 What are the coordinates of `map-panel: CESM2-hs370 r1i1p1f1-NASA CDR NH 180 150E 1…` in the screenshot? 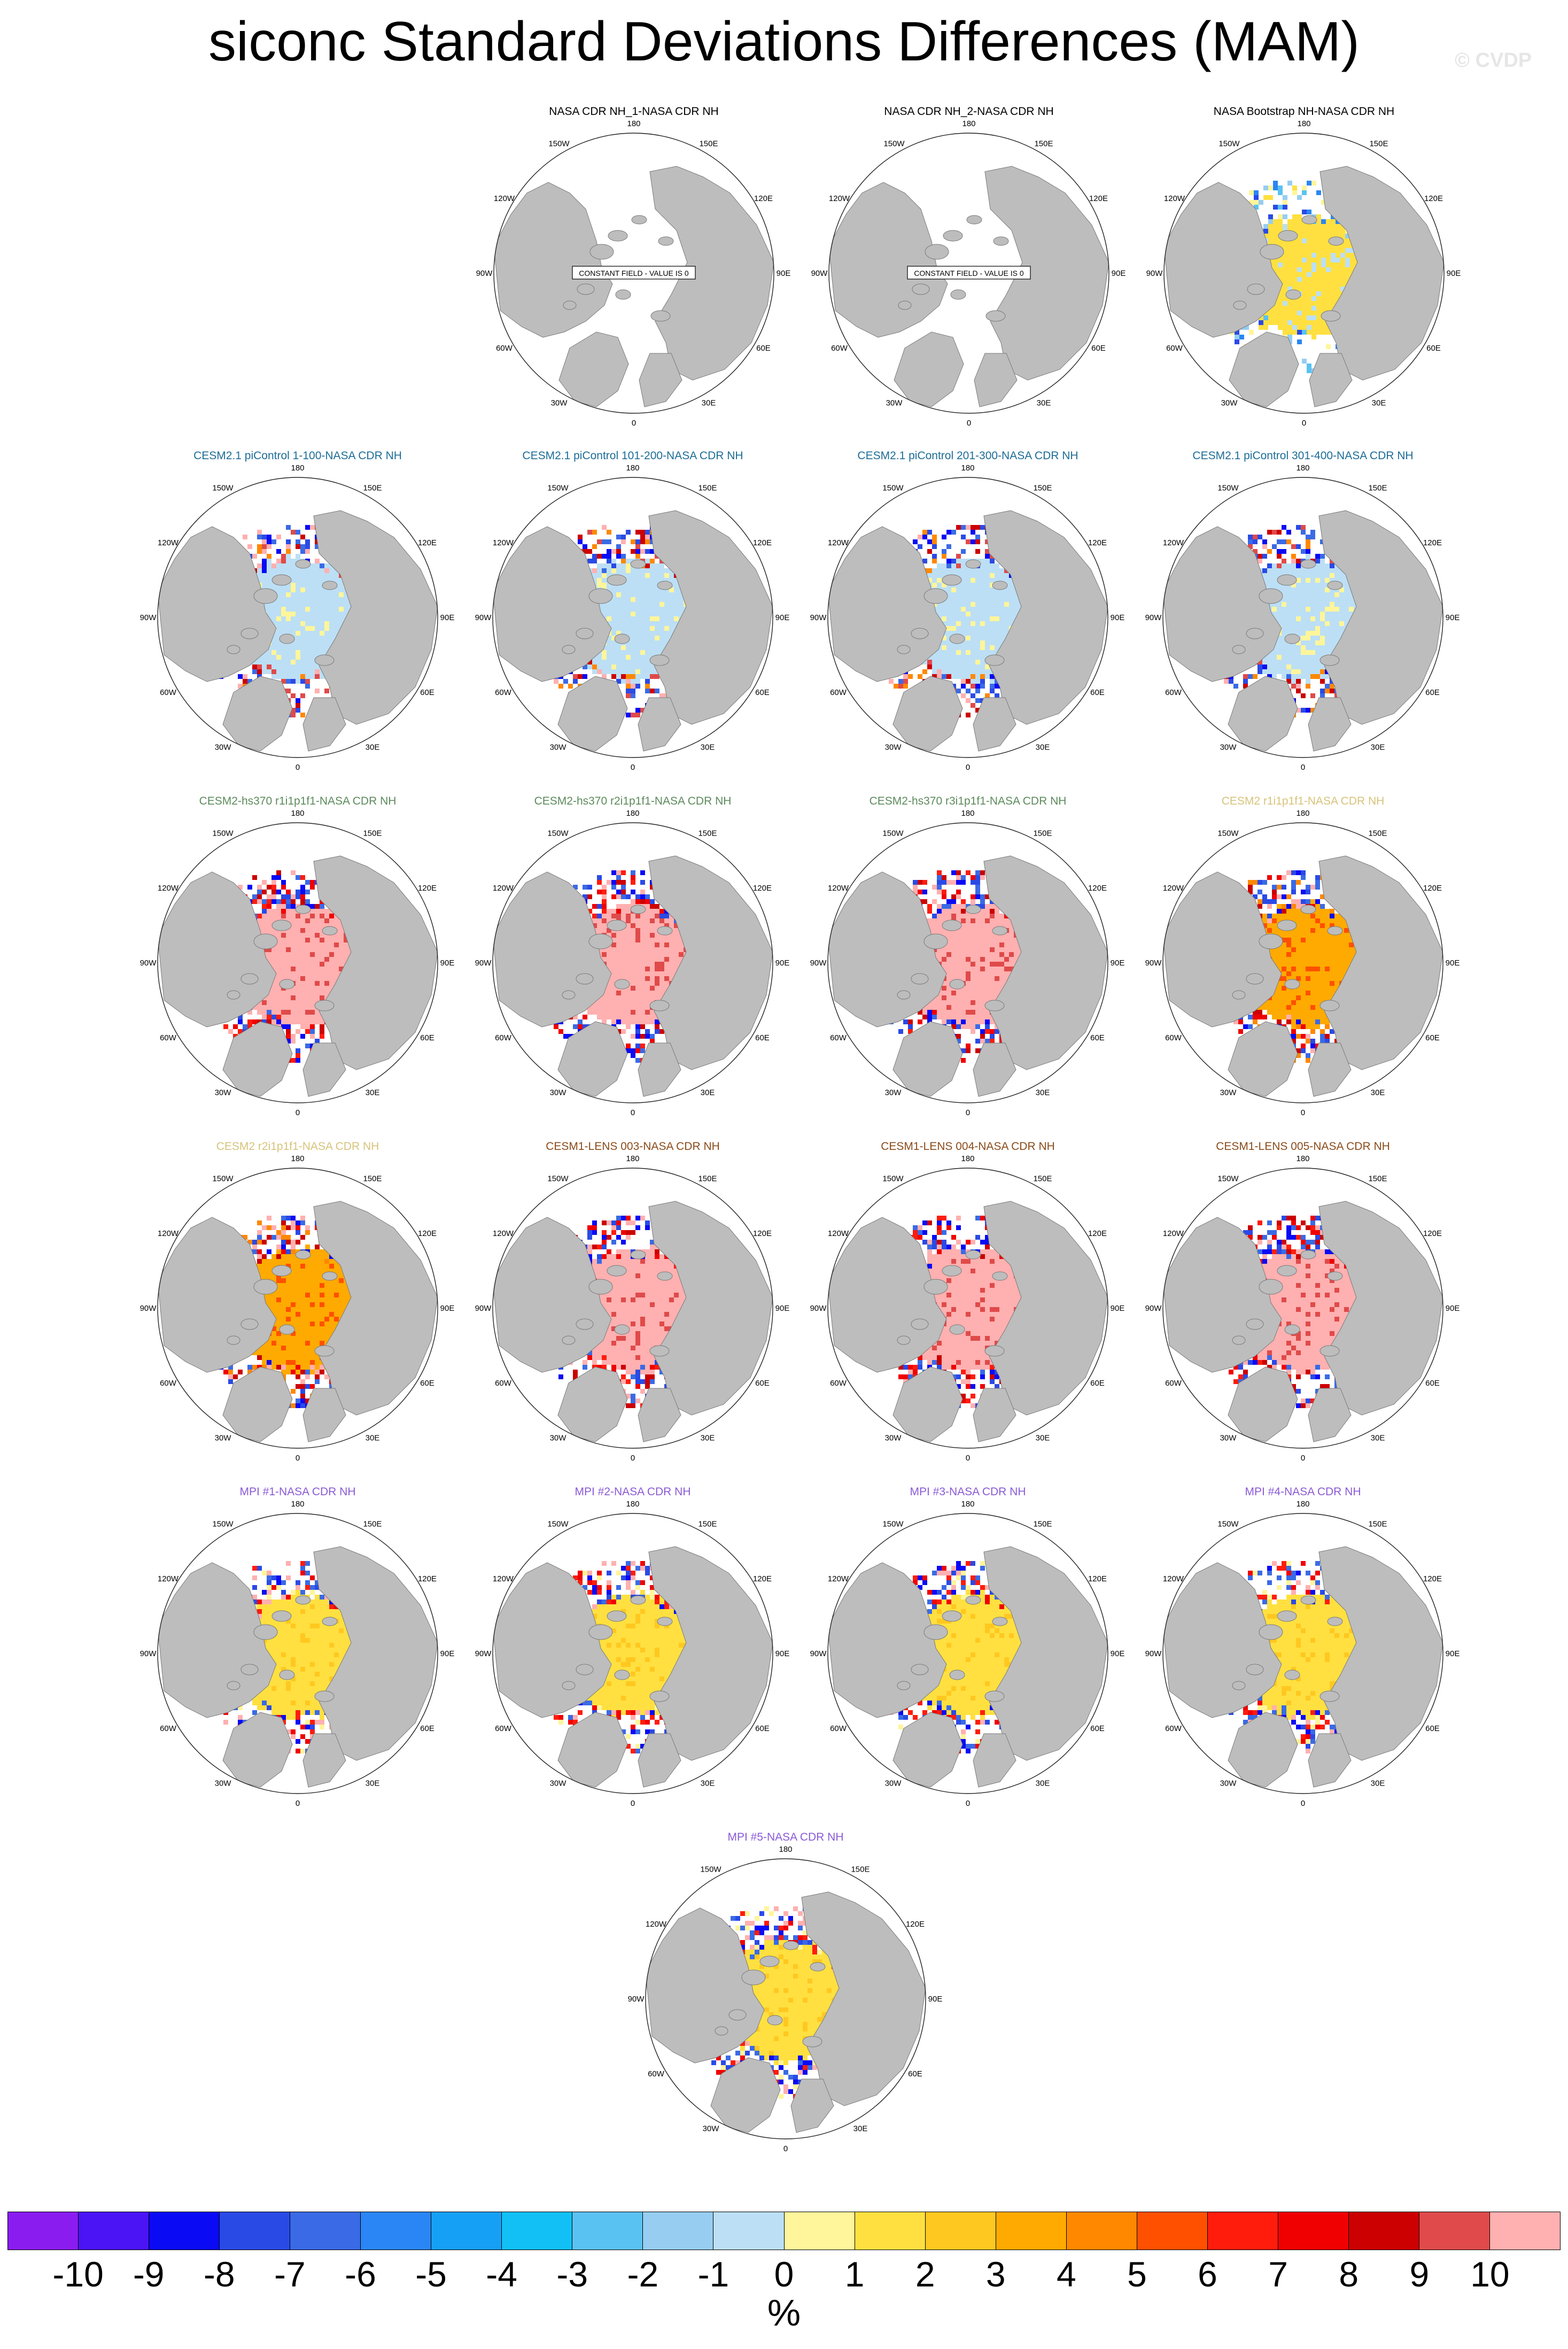 It's located at (297, 955).